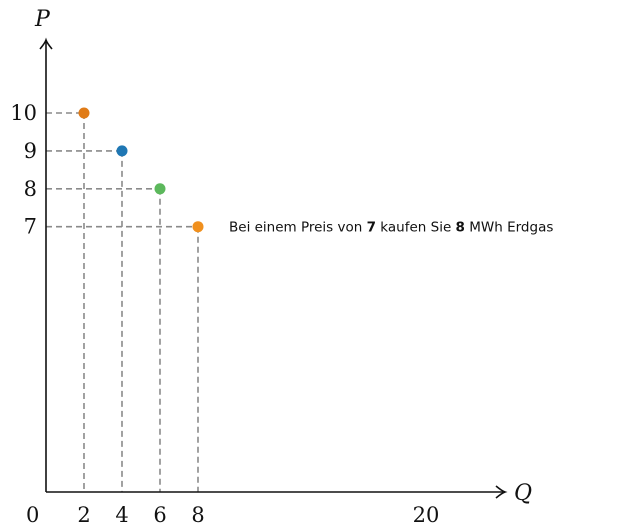  Describe the element at coordinates (83, 513) in the screenshot. I see `x-tick-label: 2` at that location.